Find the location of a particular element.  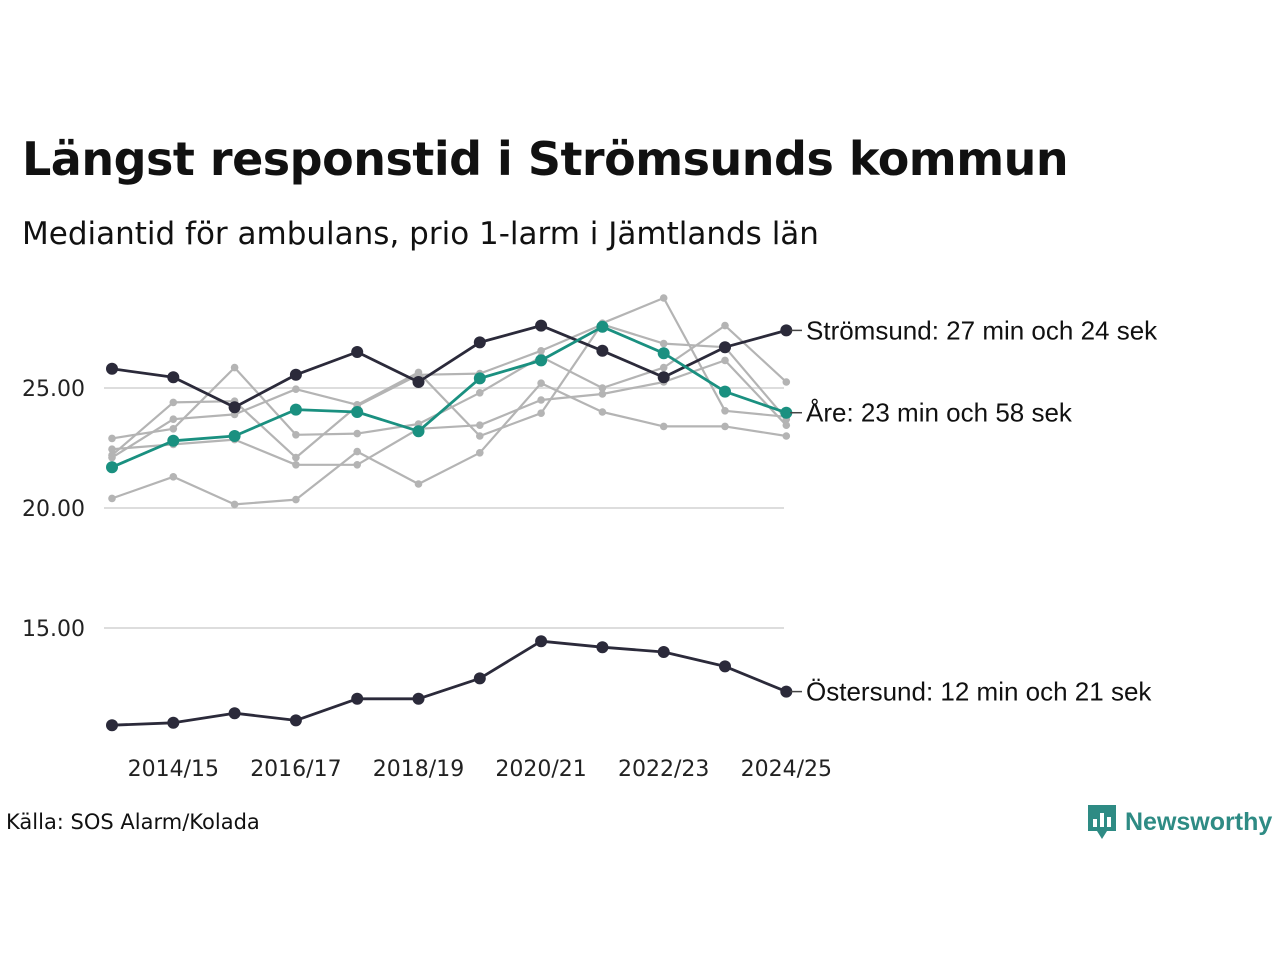

x-tick-label: 2014/15 is located at coordinates (173, 769).